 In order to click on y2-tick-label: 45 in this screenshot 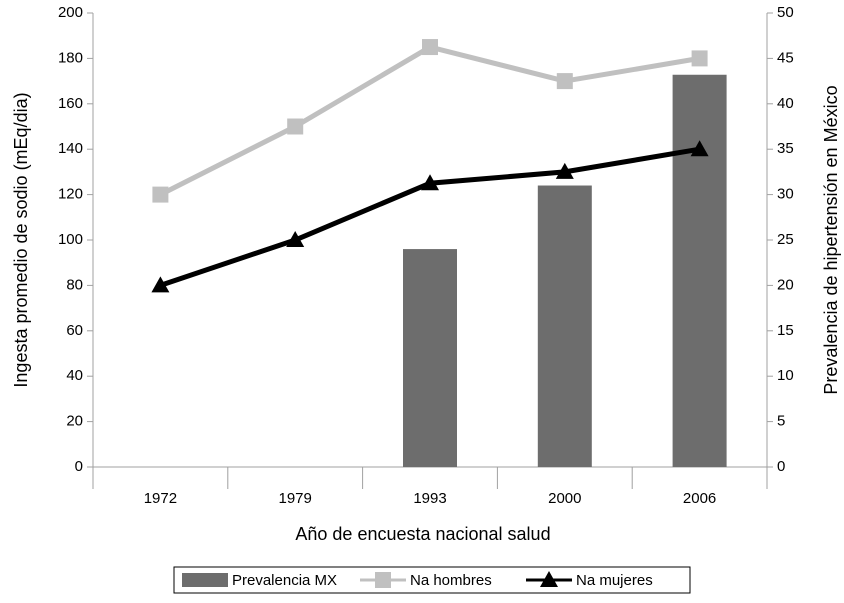, I will do `click(785, 57)`.